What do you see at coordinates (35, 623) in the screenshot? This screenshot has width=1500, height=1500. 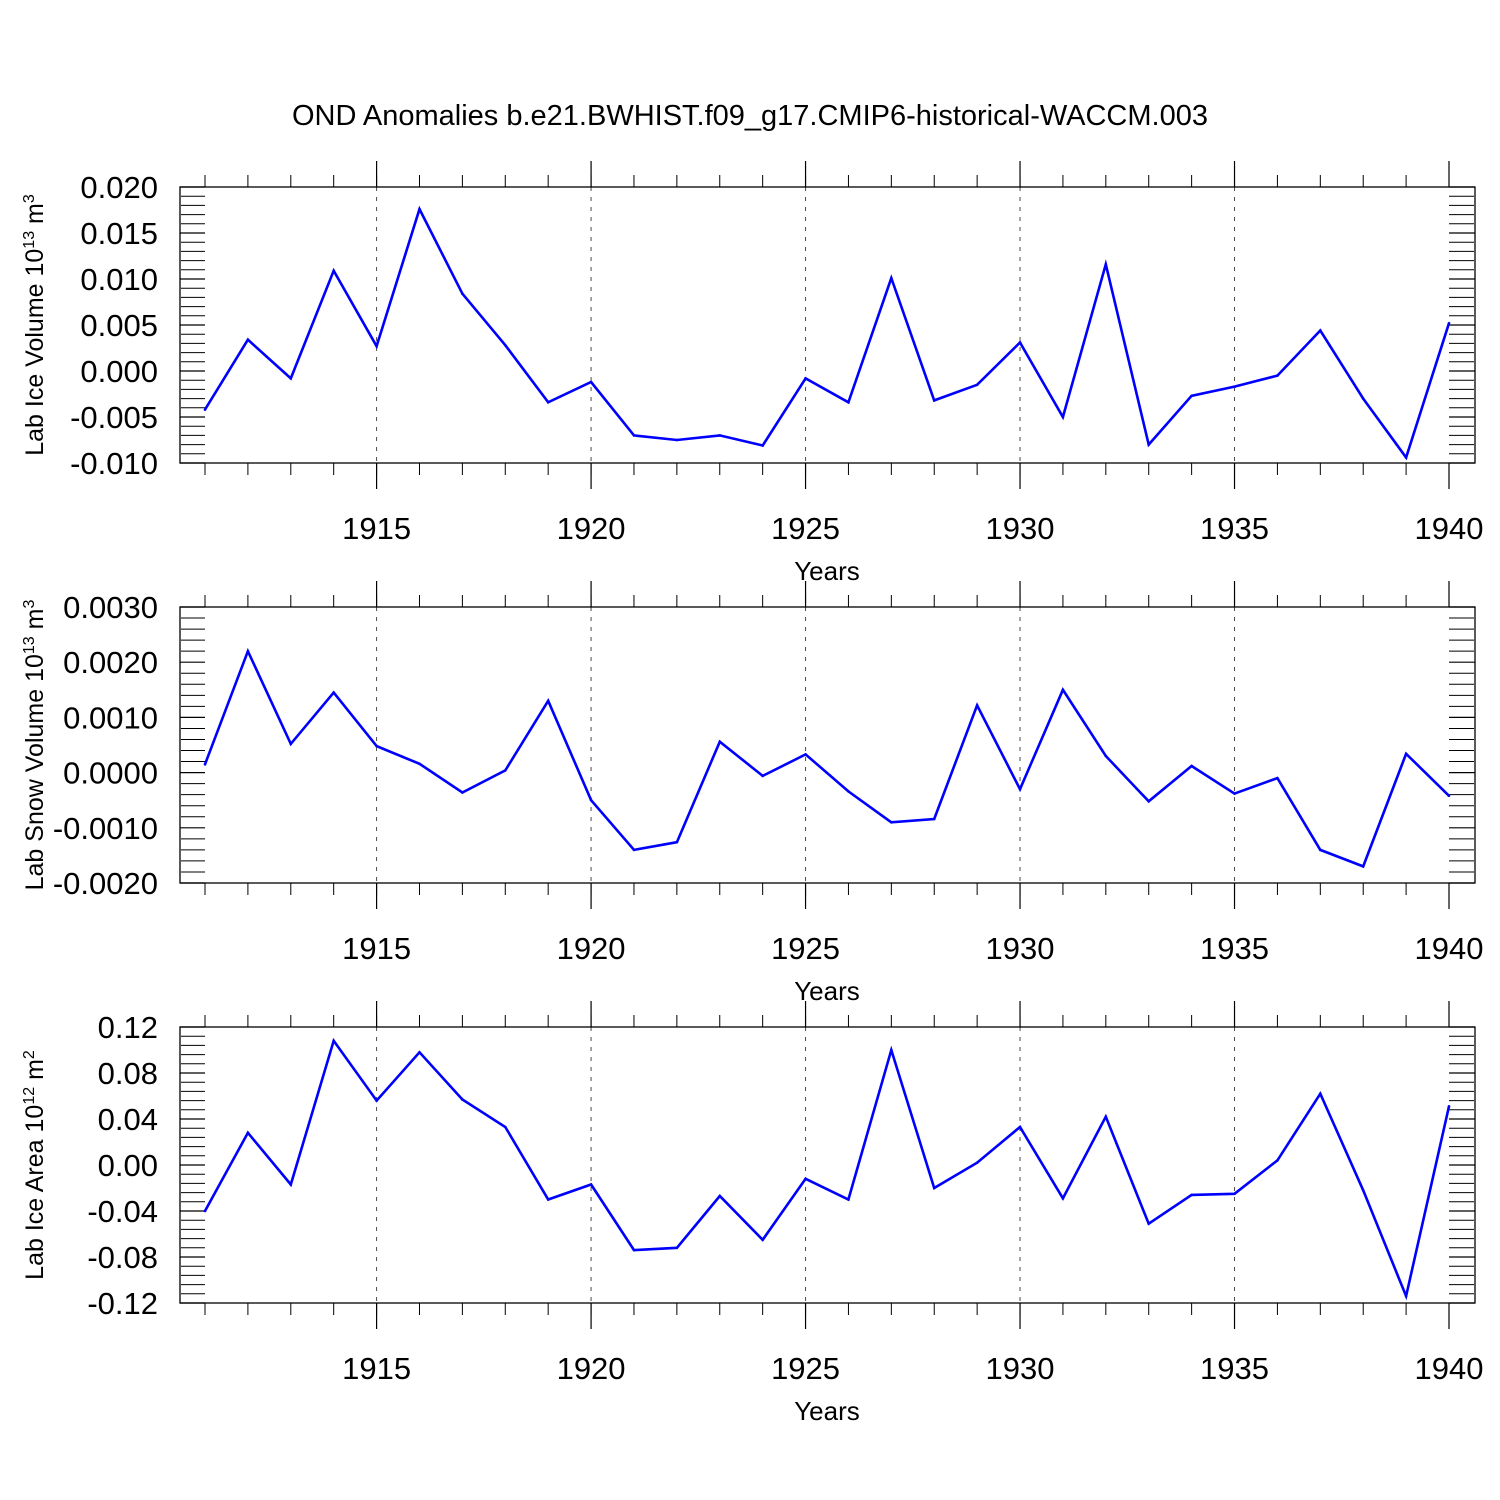 I see `y-axis-label-part: m` at bounding box center [35, 623].